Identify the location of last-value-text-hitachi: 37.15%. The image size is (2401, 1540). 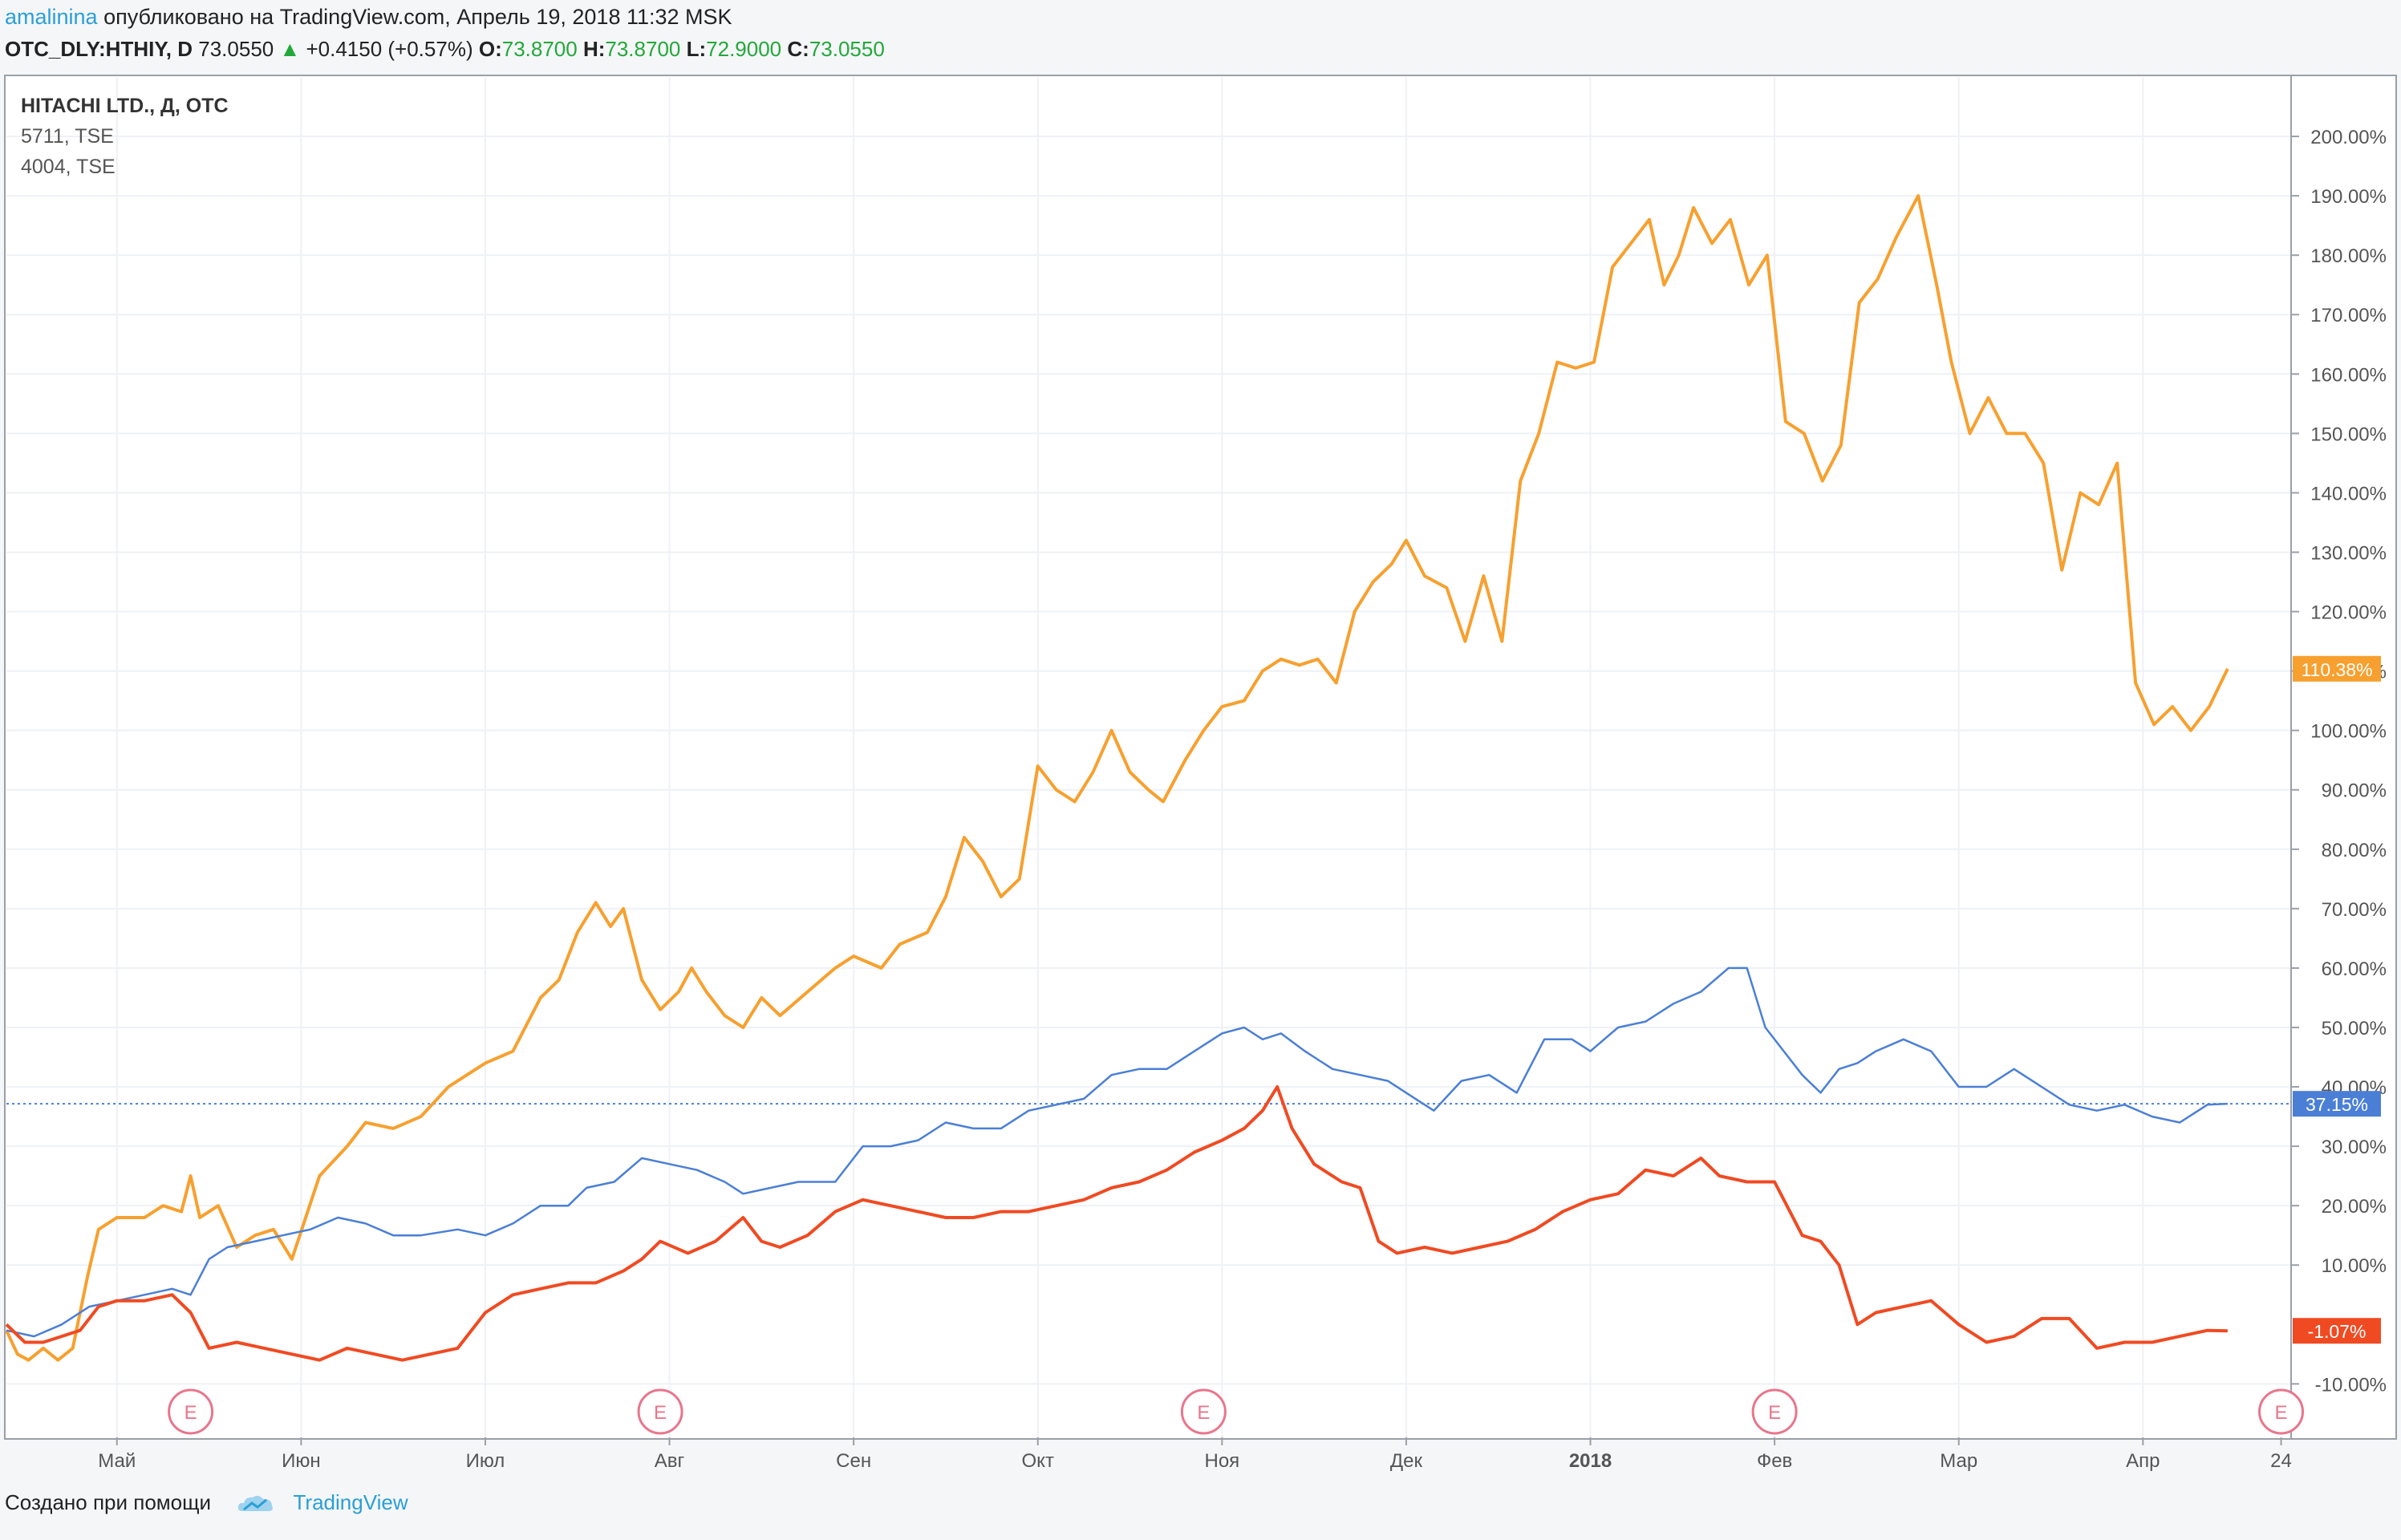
(2337, 1104).